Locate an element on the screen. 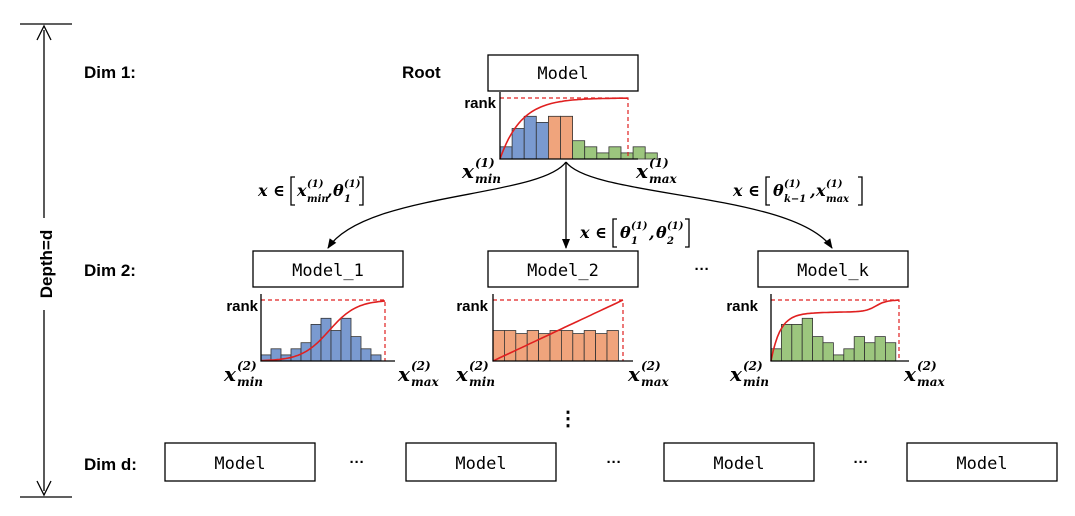 The height and width of the screenshot is (516, 1075). leaf-model-label-4: Model is located at coordinates (981, 464).